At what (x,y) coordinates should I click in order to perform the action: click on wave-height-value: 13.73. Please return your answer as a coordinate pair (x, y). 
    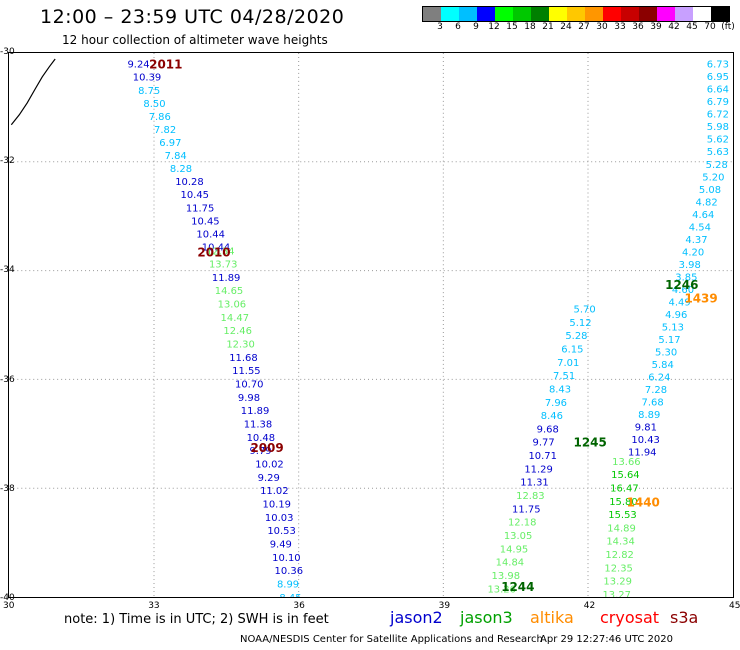
    Looking at the image, I should click on (223, 265).